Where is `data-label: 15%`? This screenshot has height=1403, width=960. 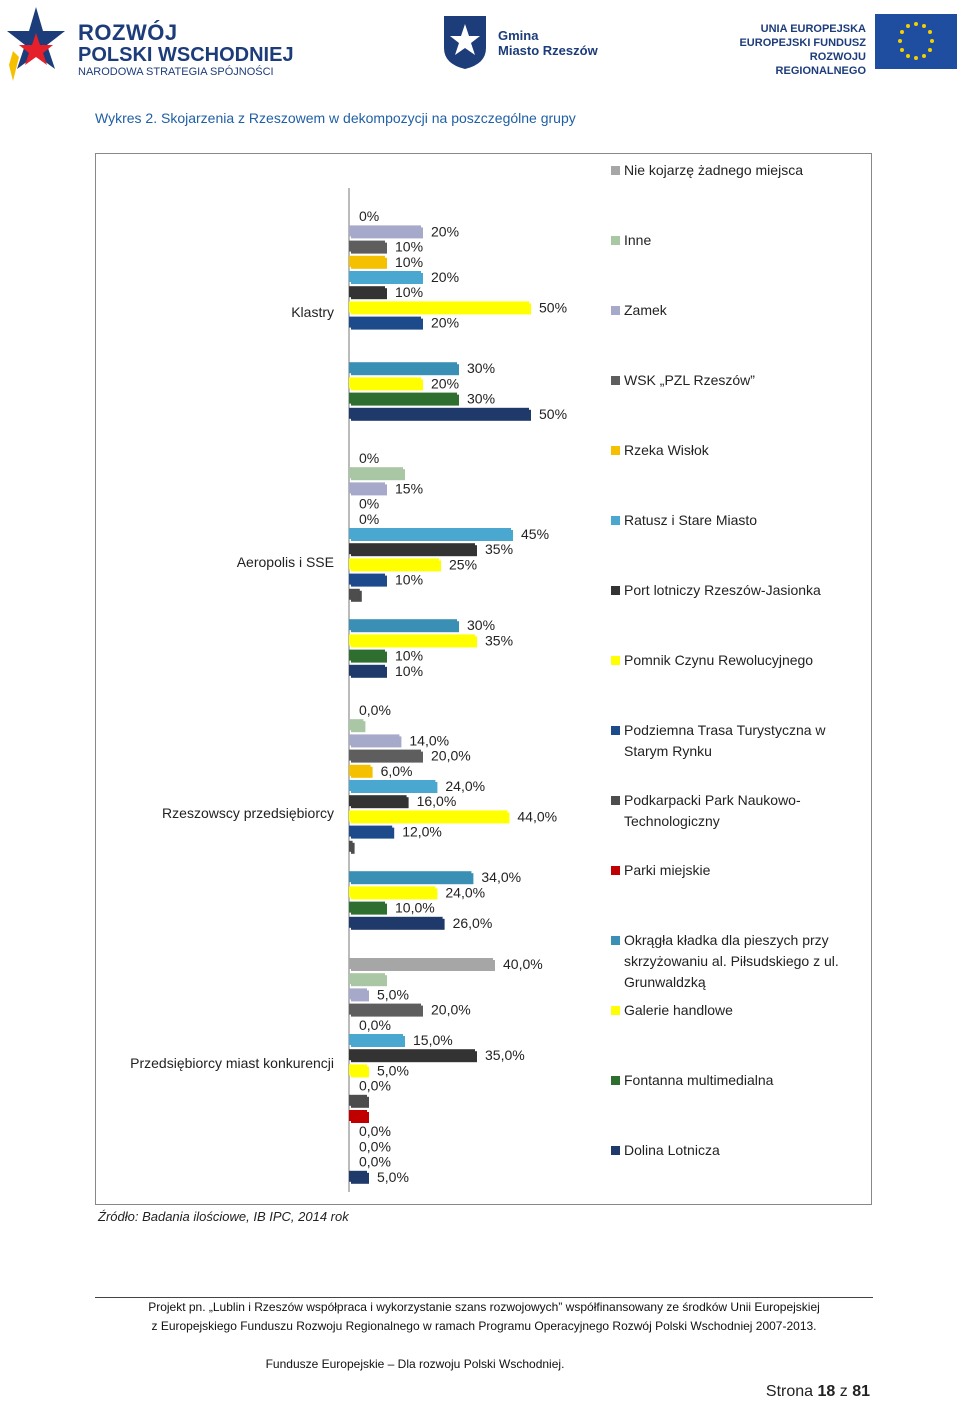
data-label: 15% is located at coordinates (409, 488).